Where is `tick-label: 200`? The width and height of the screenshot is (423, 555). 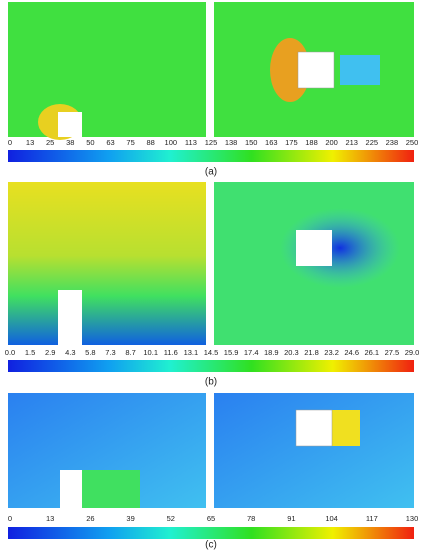 tick-label: 200 is located at coordinates (331, 142).